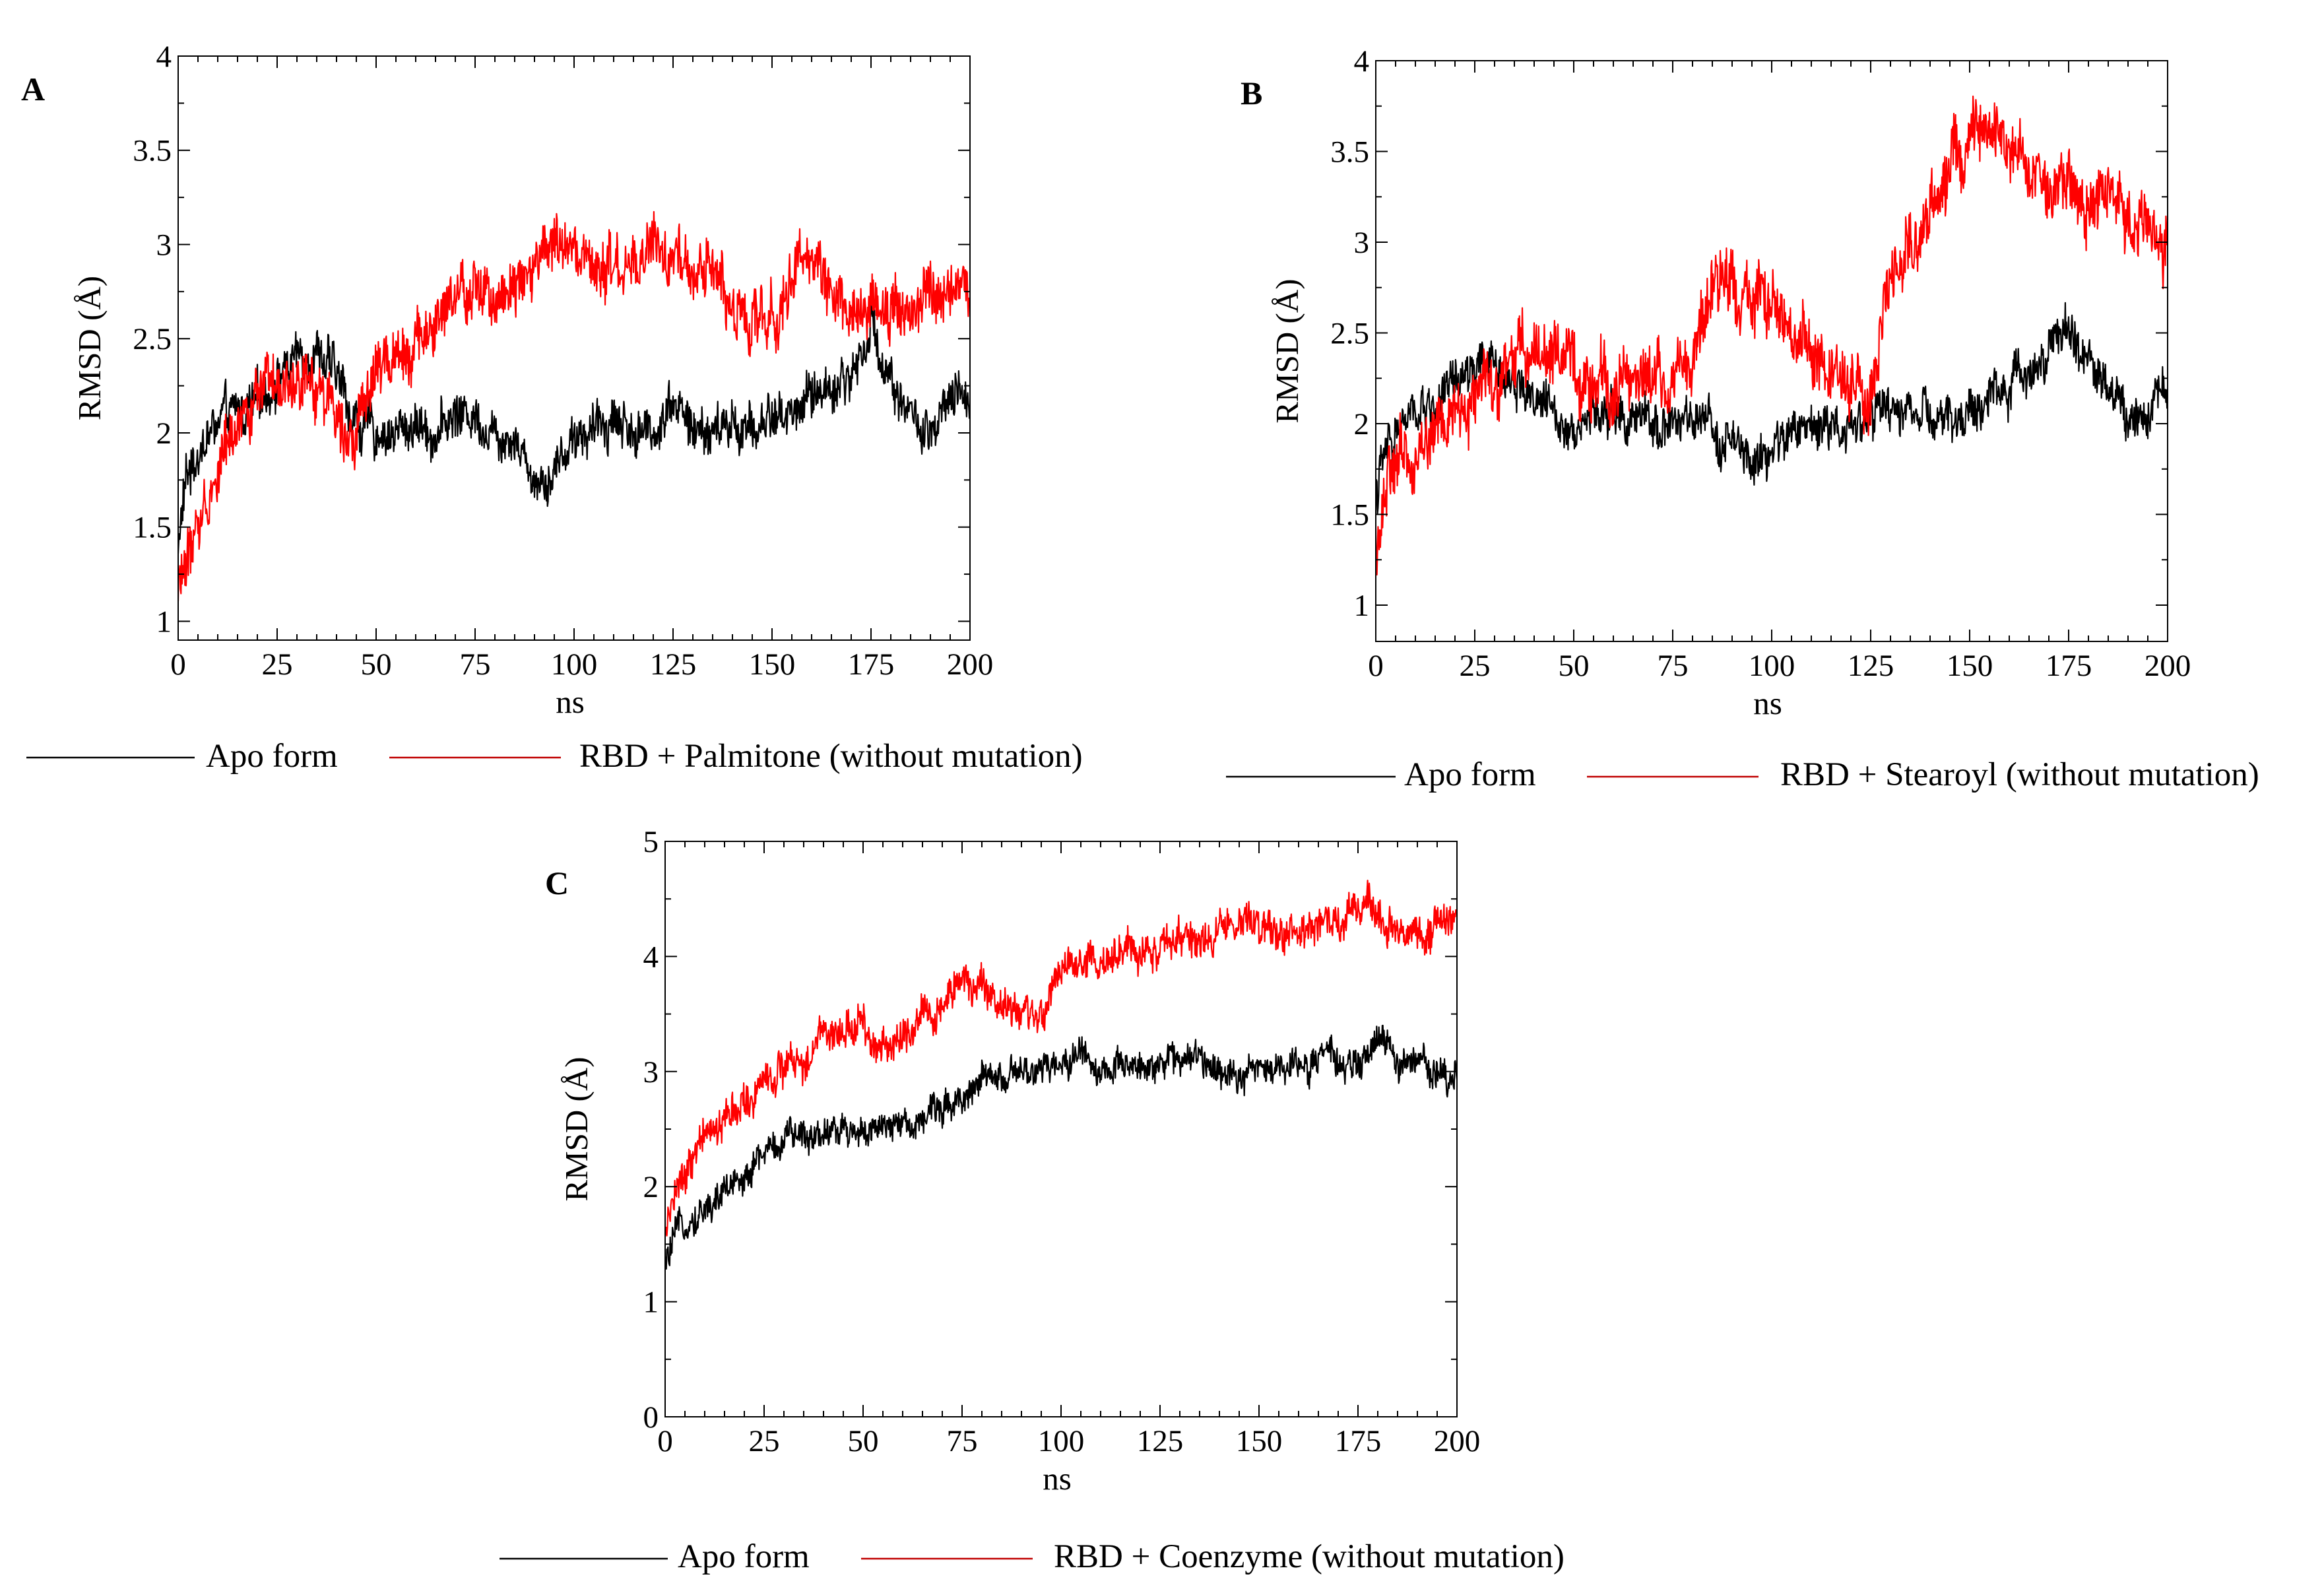  I want to click on panel-a-y-tick-label: 1.5, so click(152, 528).